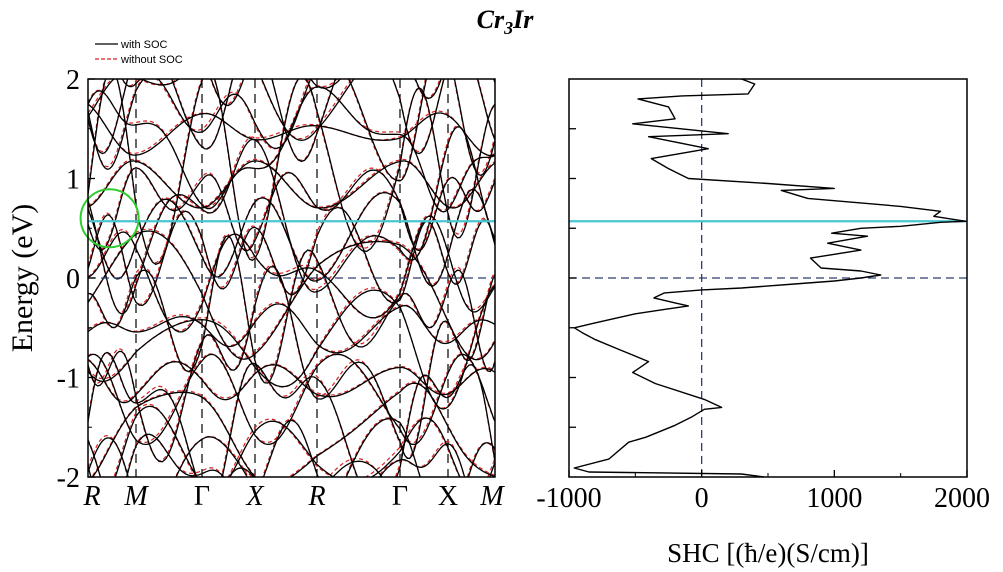 This screenshot has width=1003, height=572. I want to click on shc-y-ticks, so click(572, 278).